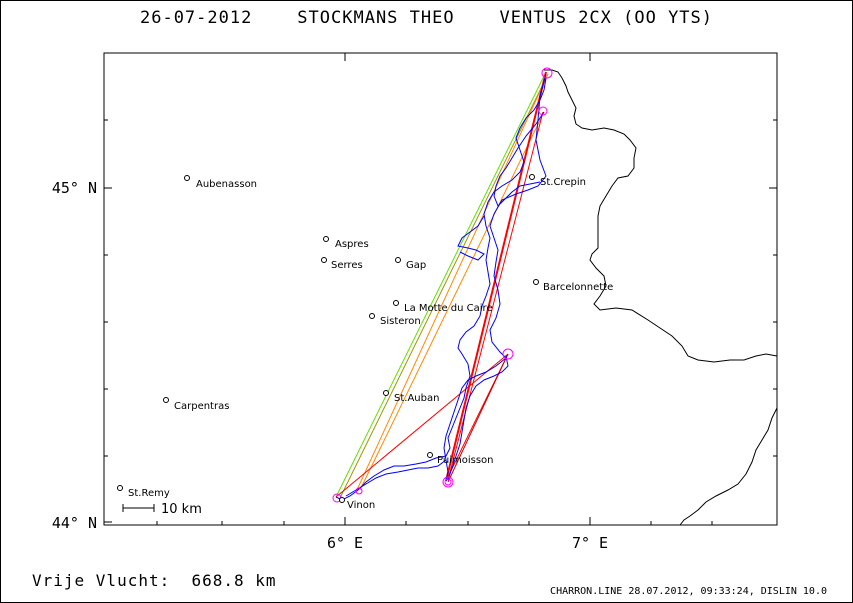 Image resolution: width=853 pixels, height=603 pixels. What do you see at coordinates (196, 18) in the screenshot?
I see `flight-date: 26-07-2012` at bounding box center [196, 18].